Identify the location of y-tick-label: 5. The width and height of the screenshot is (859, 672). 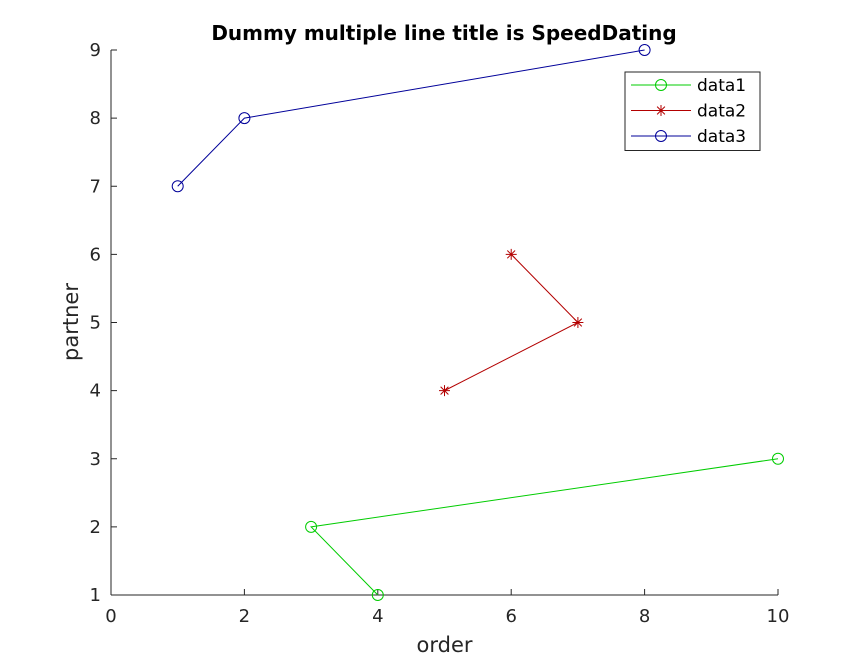
(95, 323).